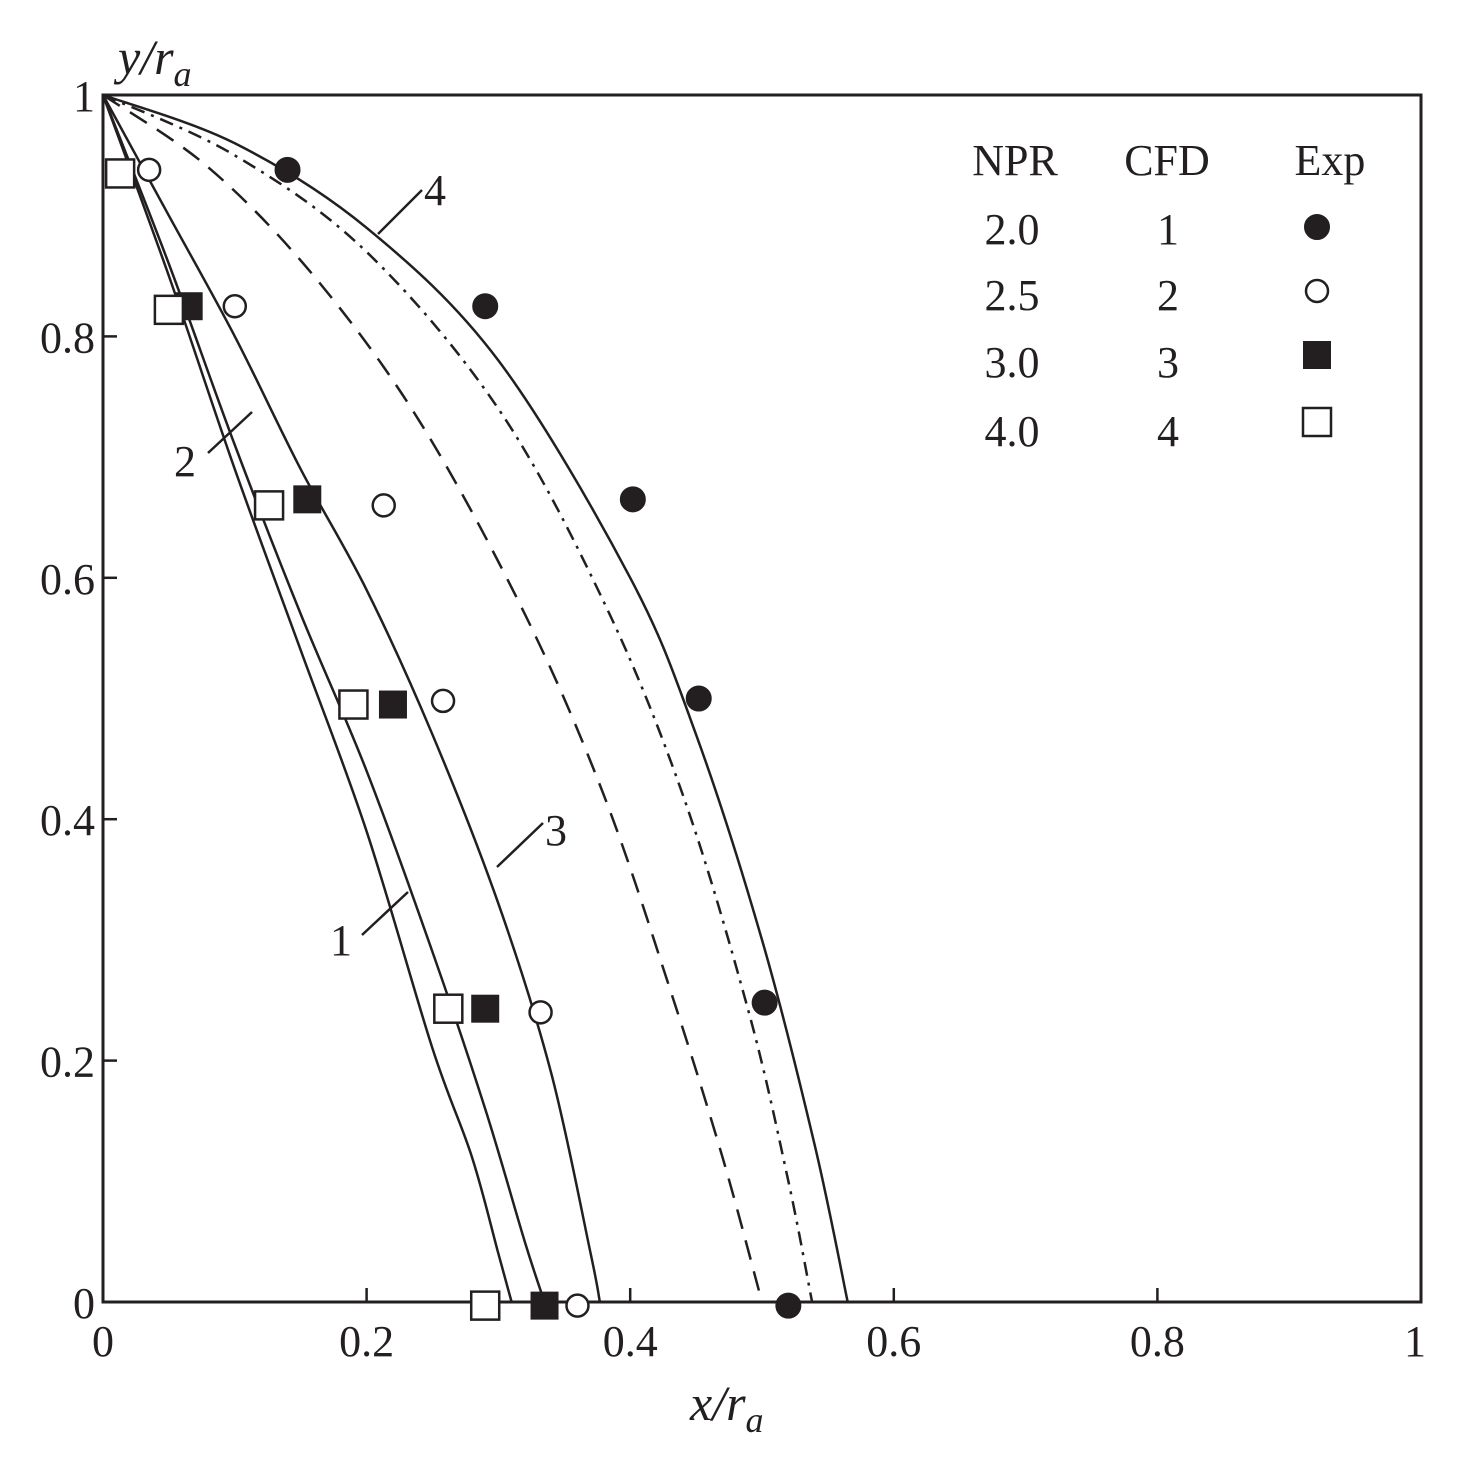 The width and height of the screenshot is (1467, 1471). Describe the element at coordinates (1317, 227) in the screenshot. I see `legend-marker-filled-circle` at that location.